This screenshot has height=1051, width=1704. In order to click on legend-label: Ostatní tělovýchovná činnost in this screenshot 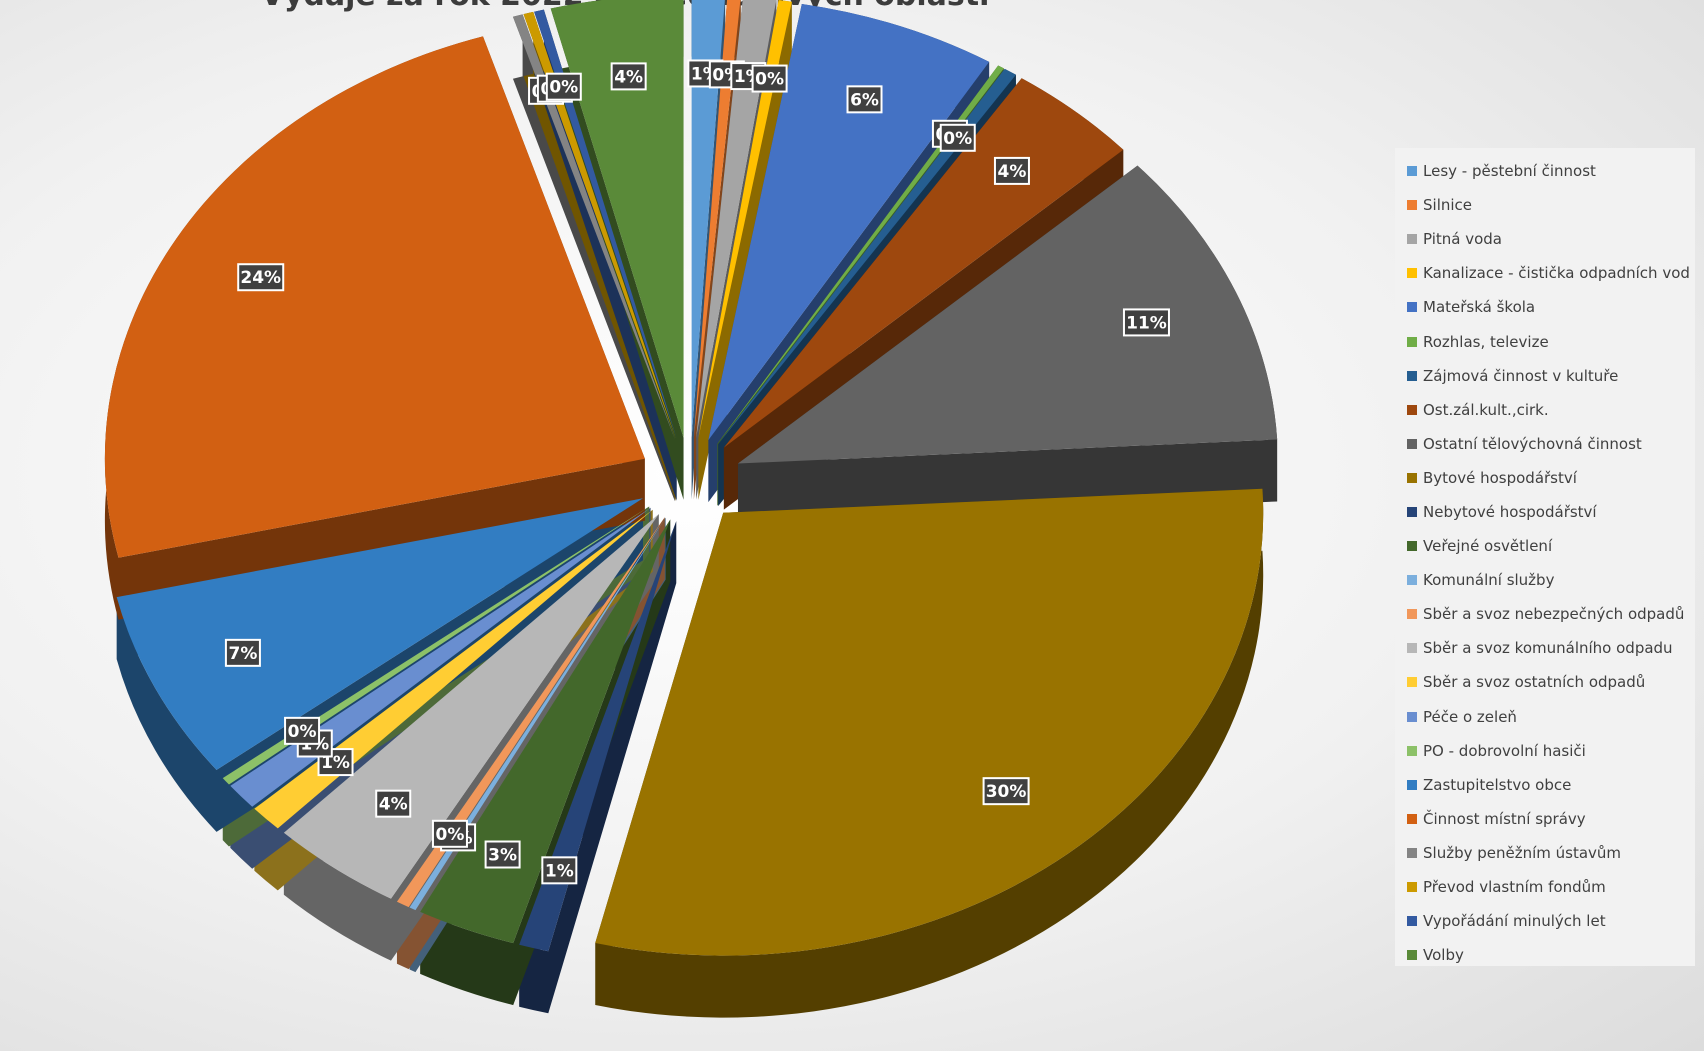, I will do `click(1532, 443)`.